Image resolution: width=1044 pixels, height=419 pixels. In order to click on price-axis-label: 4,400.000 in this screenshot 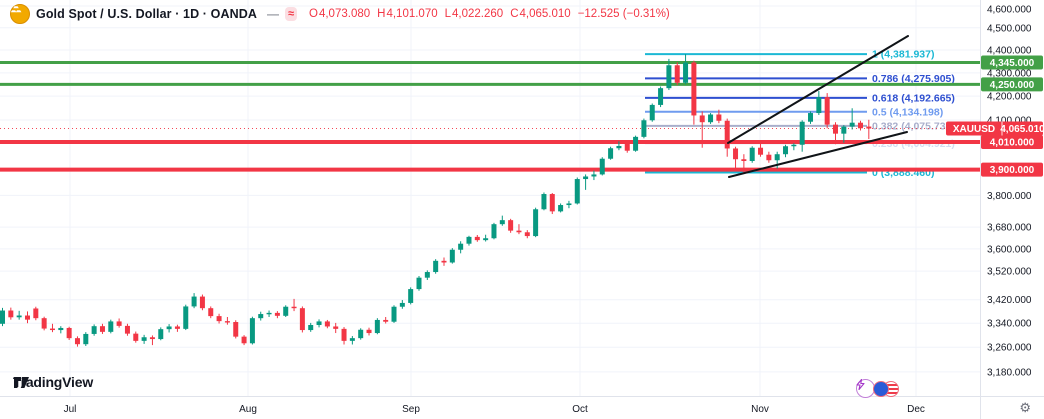, I will do `click(1009, 51)`.